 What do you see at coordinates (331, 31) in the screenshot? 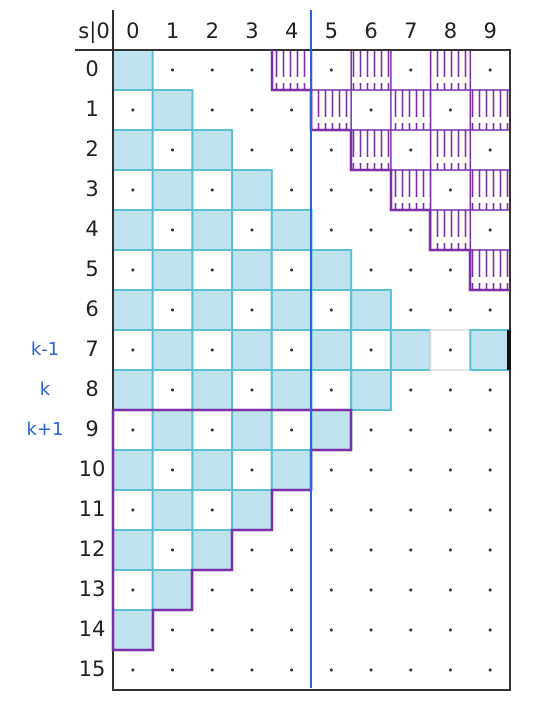
I see `column-label: 5` at bounding box center [331, 31].